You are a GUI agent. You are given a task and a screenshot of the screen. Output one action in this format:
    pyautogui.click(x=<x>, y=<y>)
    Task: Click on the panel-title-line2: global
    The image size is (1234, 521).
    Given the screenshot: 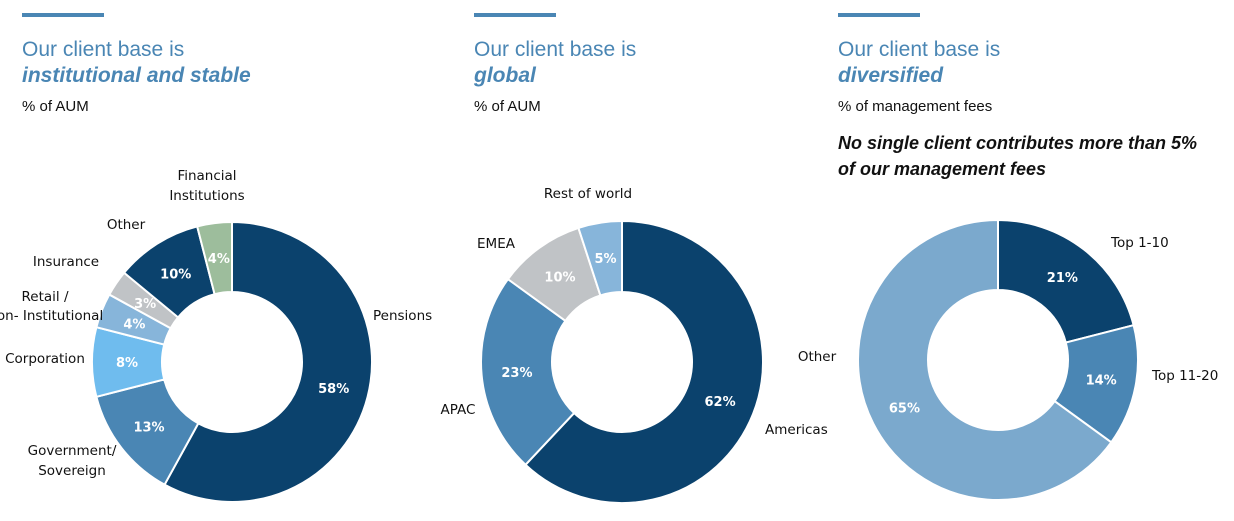 What is the action you would take?
    pyautogui.click(x=505, y=75)
    